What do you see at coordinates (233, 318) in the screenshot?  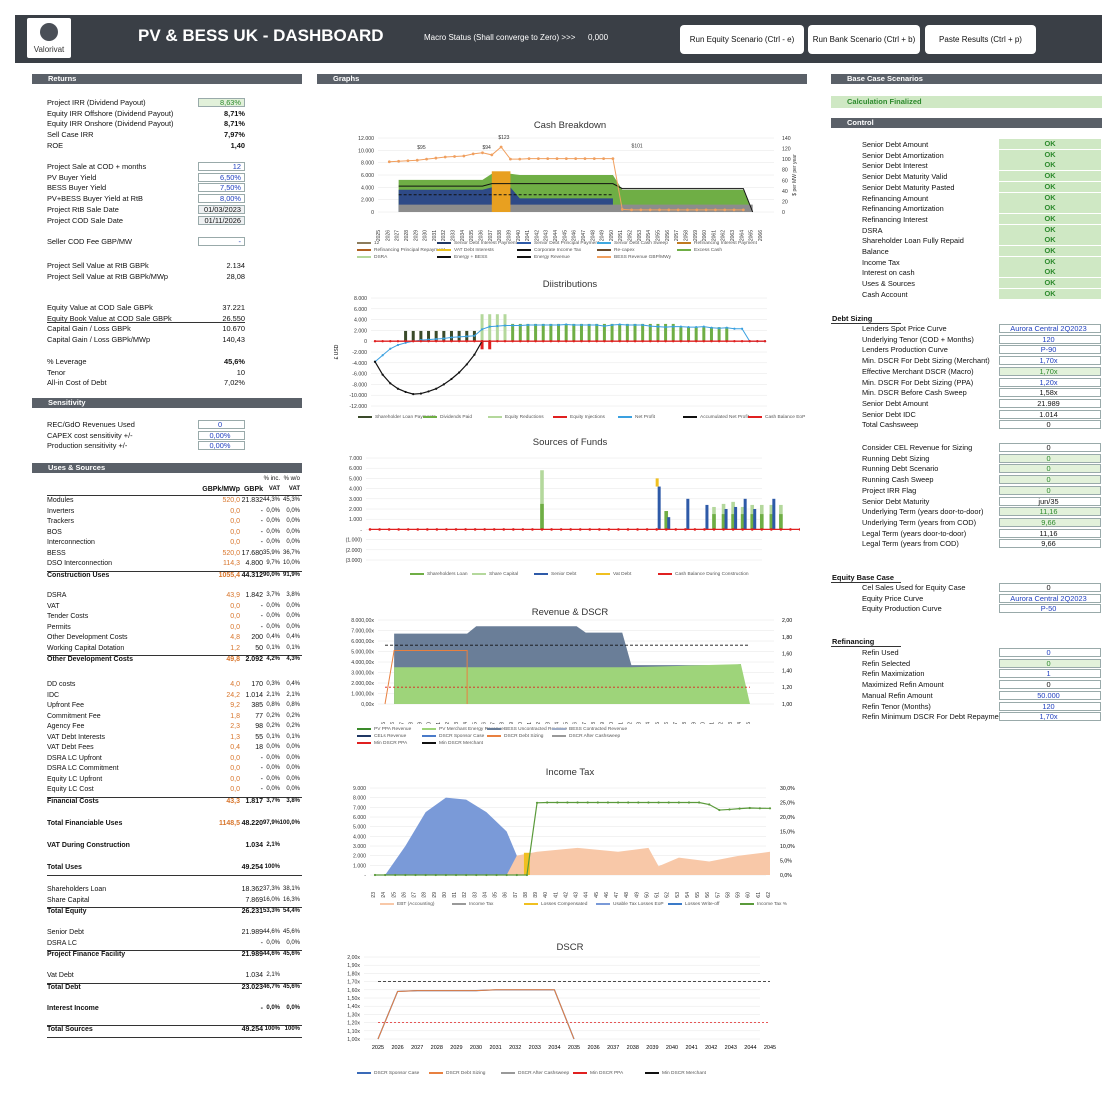 I see `returns-row-value: 26.550` at bounding box center [233, 318].